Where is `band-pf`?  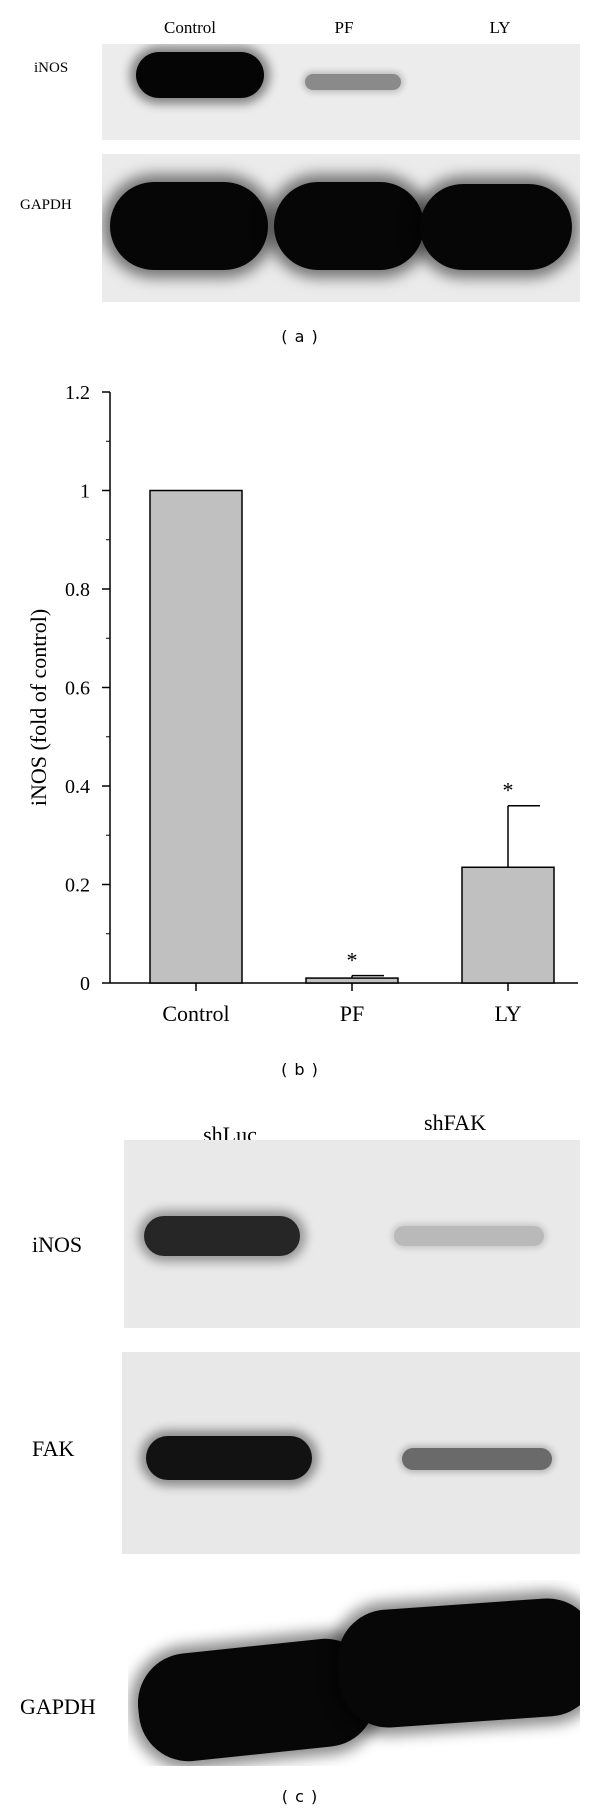 band-pf is located at coordinates (353, 82).